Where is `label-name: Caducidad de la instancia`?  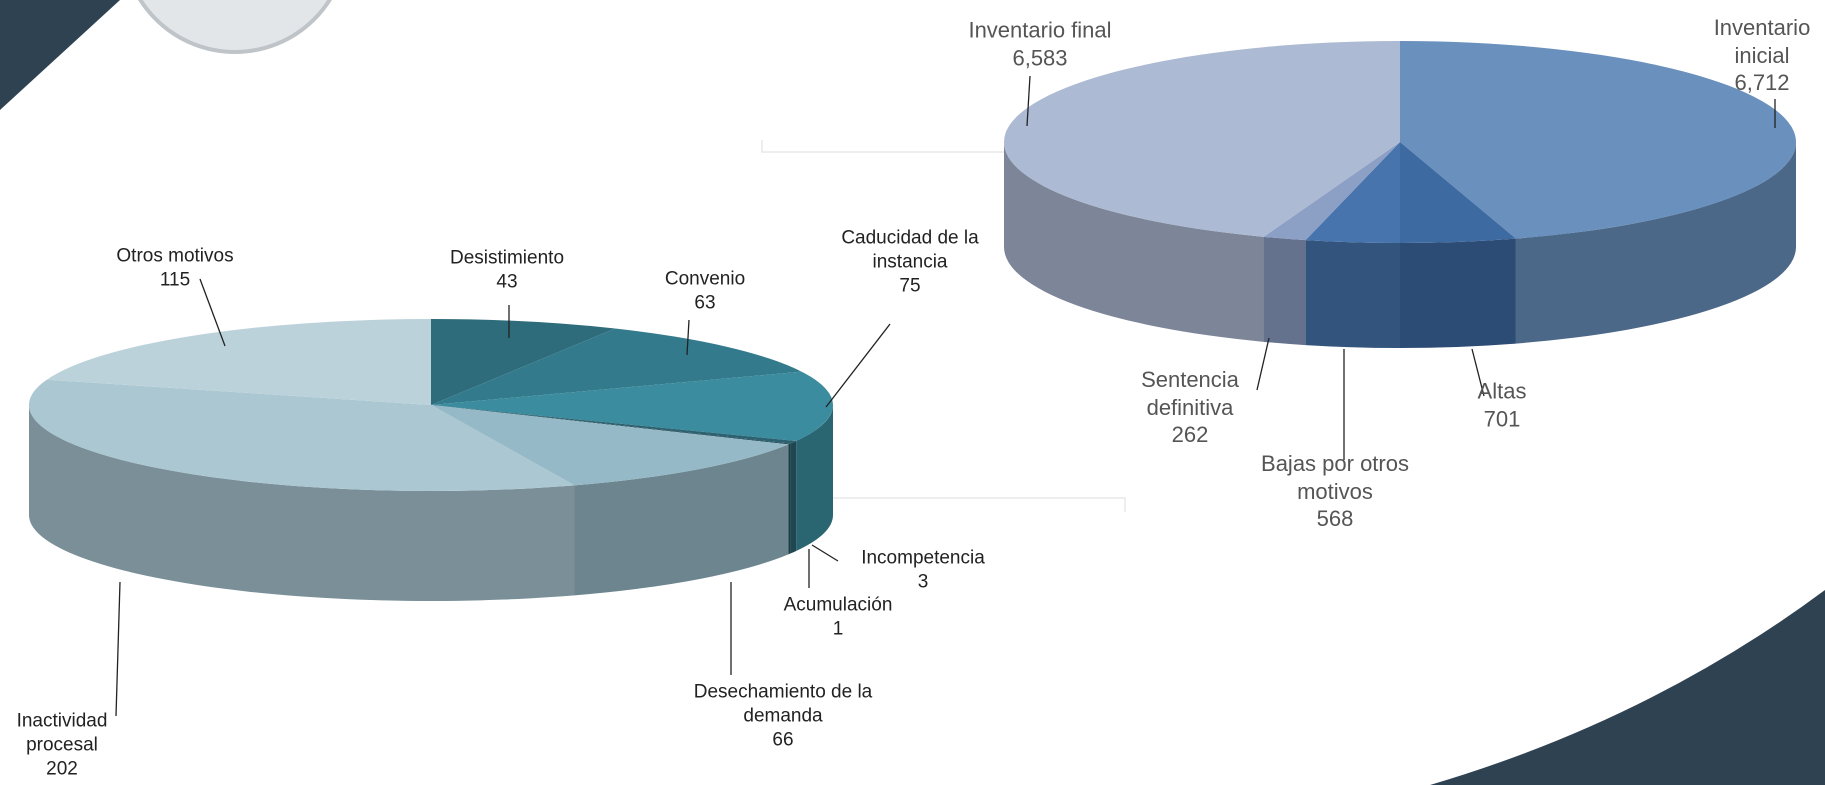
label-name: Caducidad de la instancia is located at coordinates (910, 250).